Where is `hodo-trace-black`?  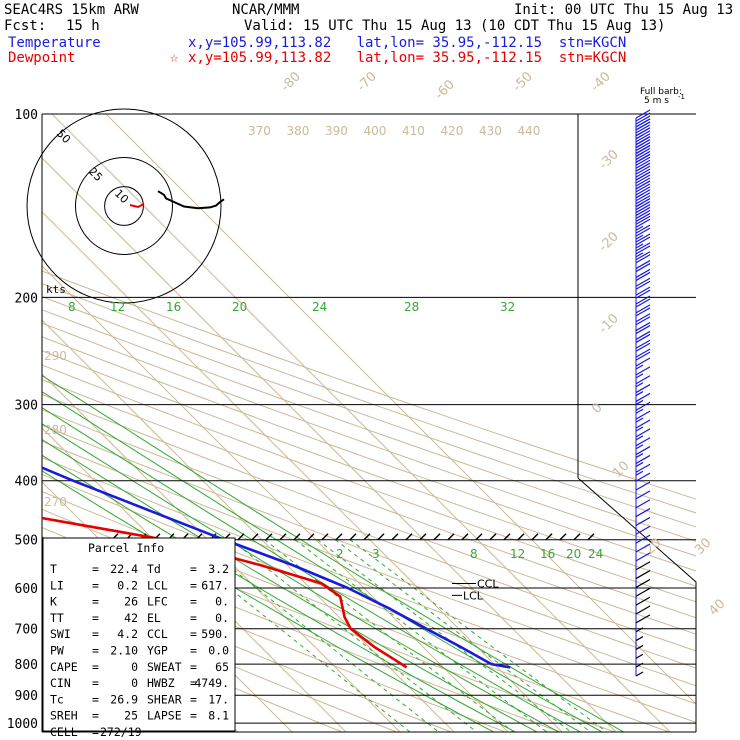
hodo-trace-black is located at coordinates (191, 200).